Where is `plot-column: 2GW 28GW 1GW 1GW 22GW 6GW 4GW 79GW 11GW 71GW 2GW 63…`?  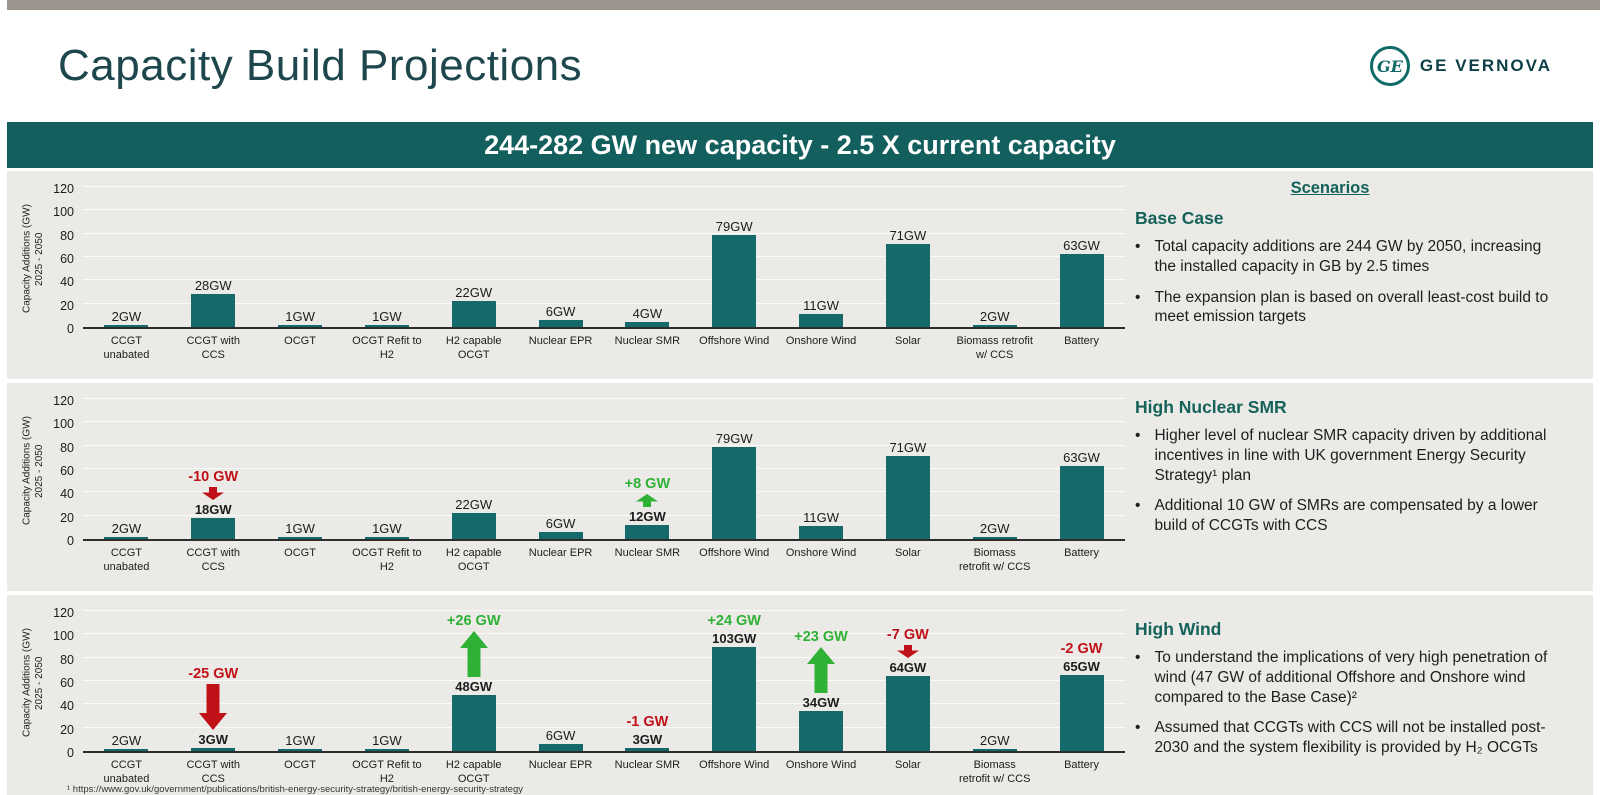
plot-column: 2GW 28GW 1GW 1GW 22GW 6GW 4GW 79GW 11GW 71GW 2GW 63… is located at coordinates (604, 274).